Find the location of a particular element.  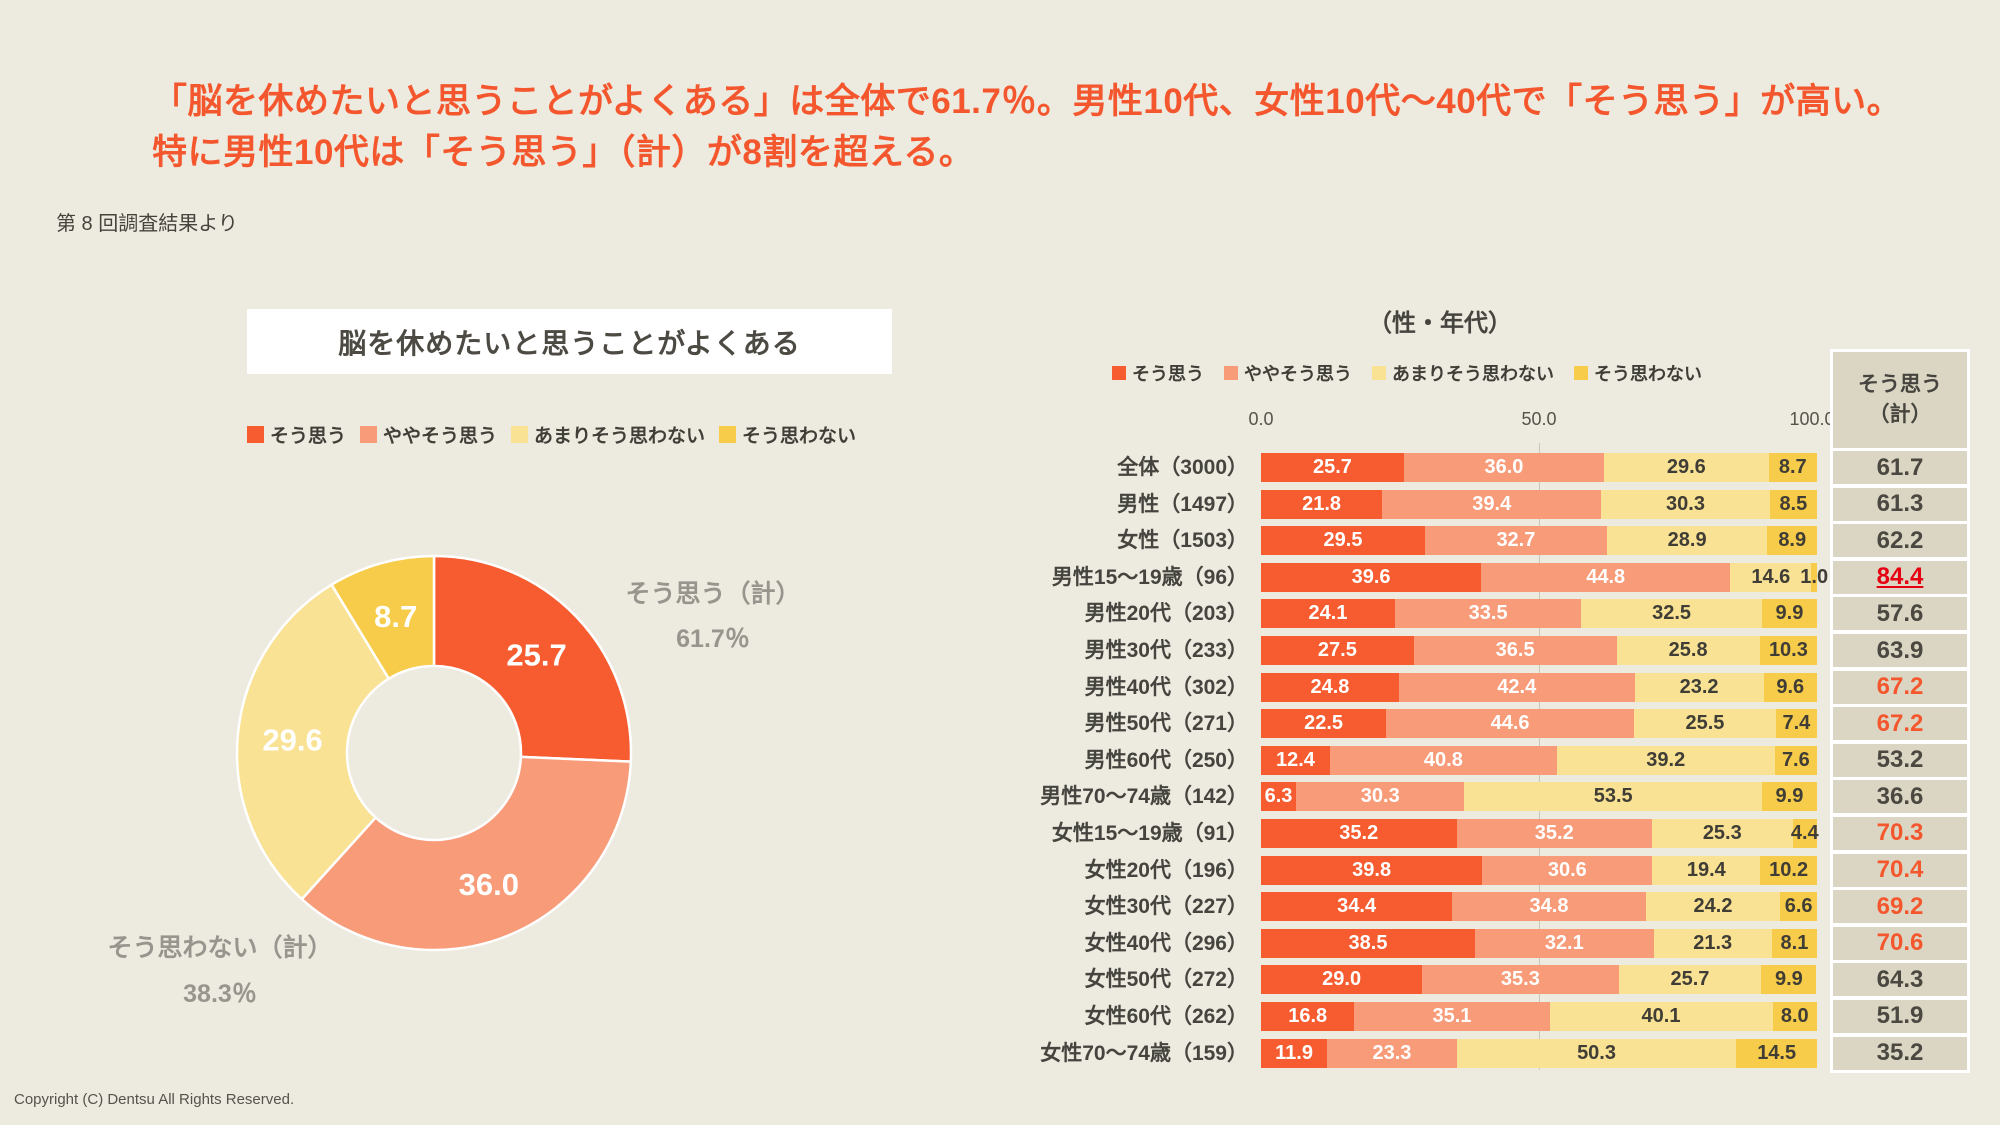

bar-segment-2: 53.5 is located at coordinates (1613, 797).